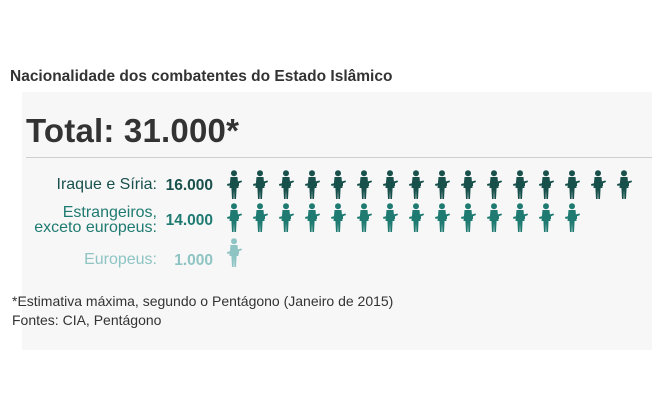 The image size is (652, 408). I want to click on category-label-line: exceto europeus:, so click(95, 227).